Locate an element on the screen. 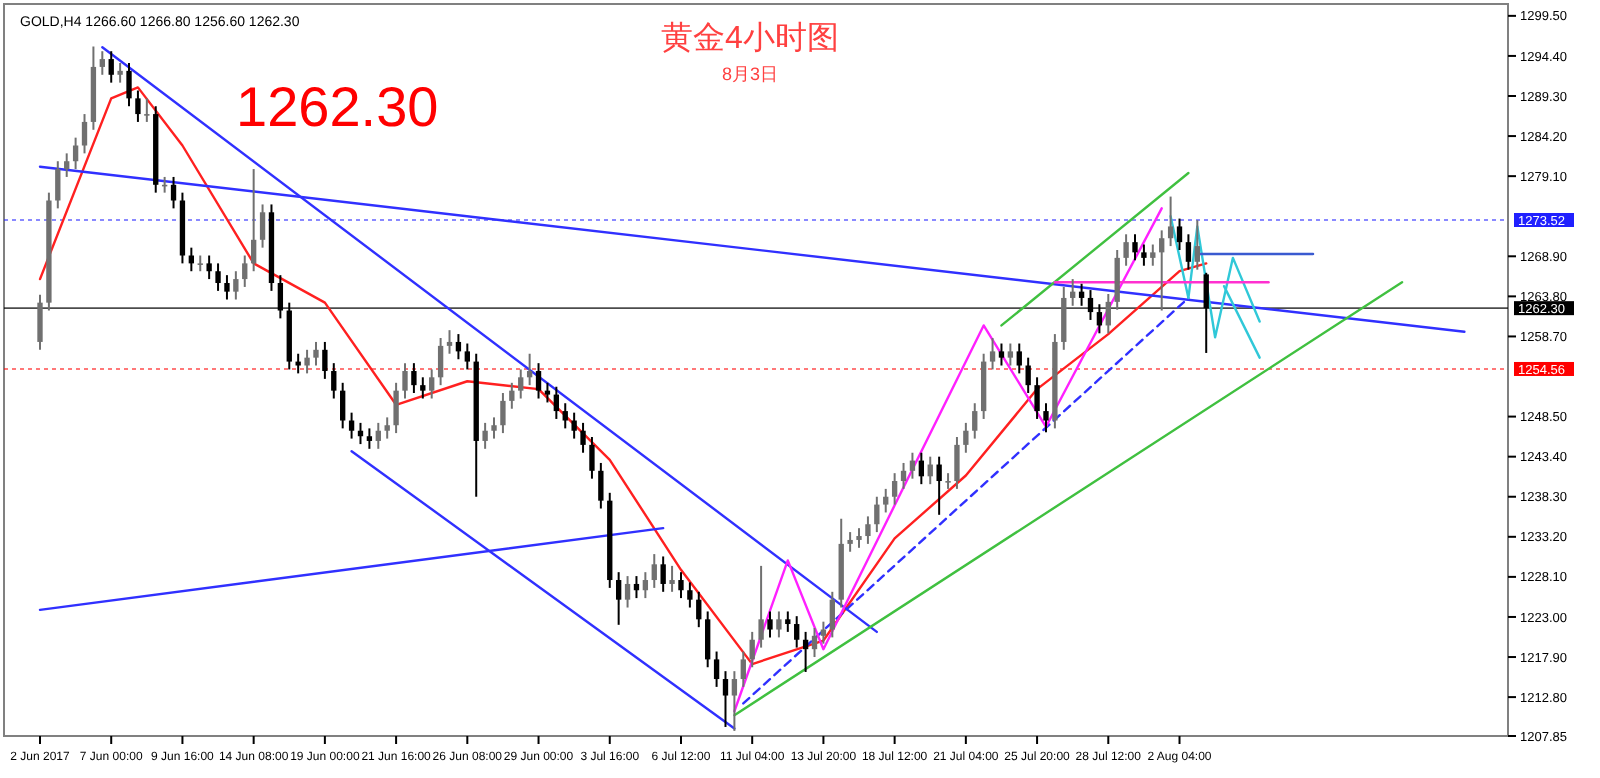  chart-title: 黄金4小时图 is located at coordinates (750, 38).